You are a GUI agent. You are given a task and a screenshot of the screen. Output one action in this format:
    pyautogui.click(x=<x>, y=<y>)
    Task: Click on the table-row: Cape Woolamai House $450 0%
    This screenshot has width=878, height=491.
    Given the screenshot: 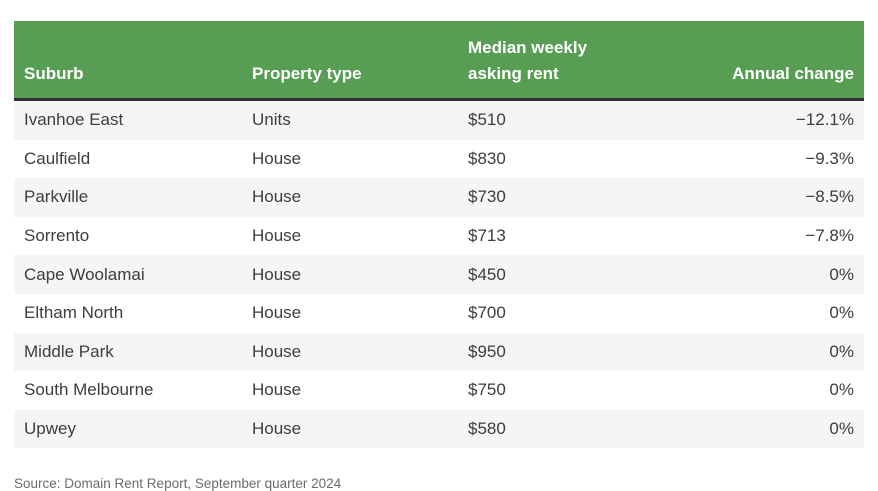 What is the action you would take?
    pyautogui.click(x=439, y=274)
    